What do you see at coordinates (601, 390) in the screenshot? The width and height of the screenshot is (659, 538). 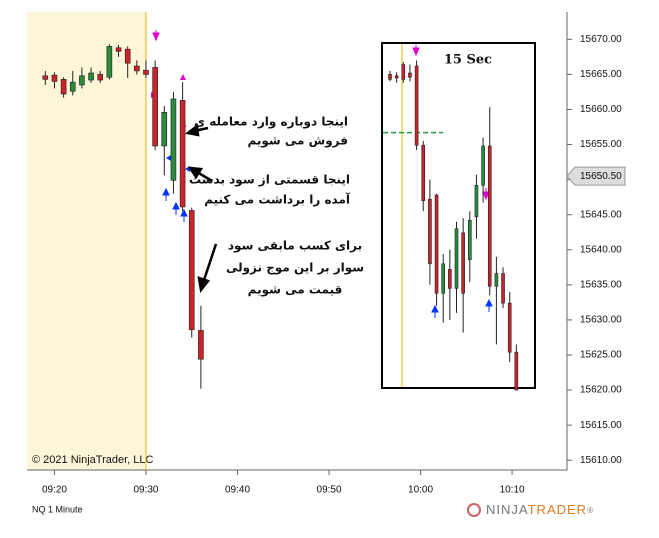 I see `y-tick-label: 15620.00` at bounding box center [601, 390].